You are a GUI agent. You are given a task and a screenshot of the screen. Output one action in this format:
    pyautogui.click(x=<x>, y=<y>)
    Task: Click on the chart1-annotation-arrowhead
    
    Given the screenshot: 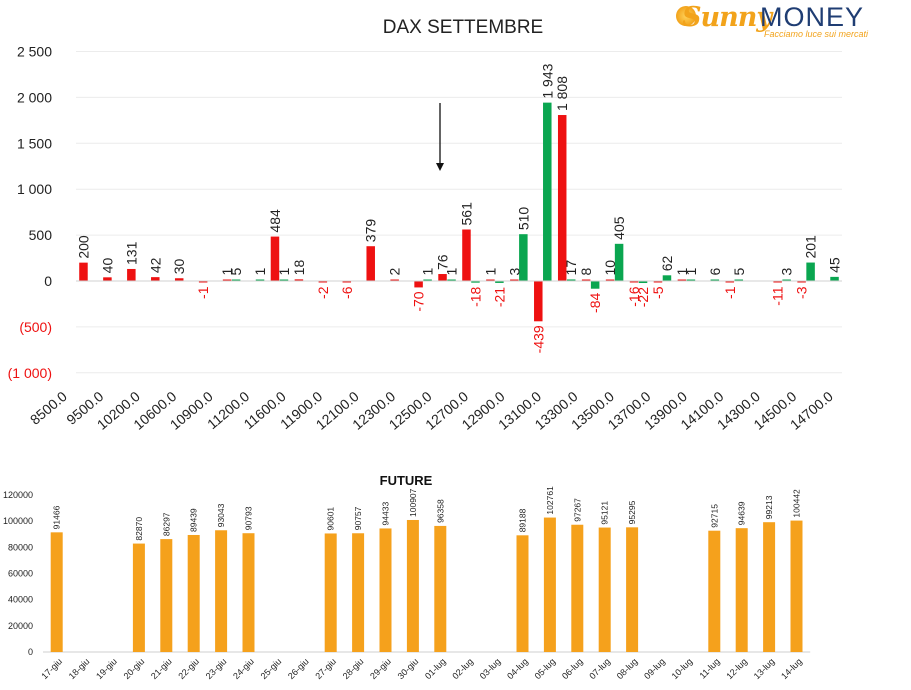 What is the action you would take?
    pyautogui.click(x=440, y=167)
    